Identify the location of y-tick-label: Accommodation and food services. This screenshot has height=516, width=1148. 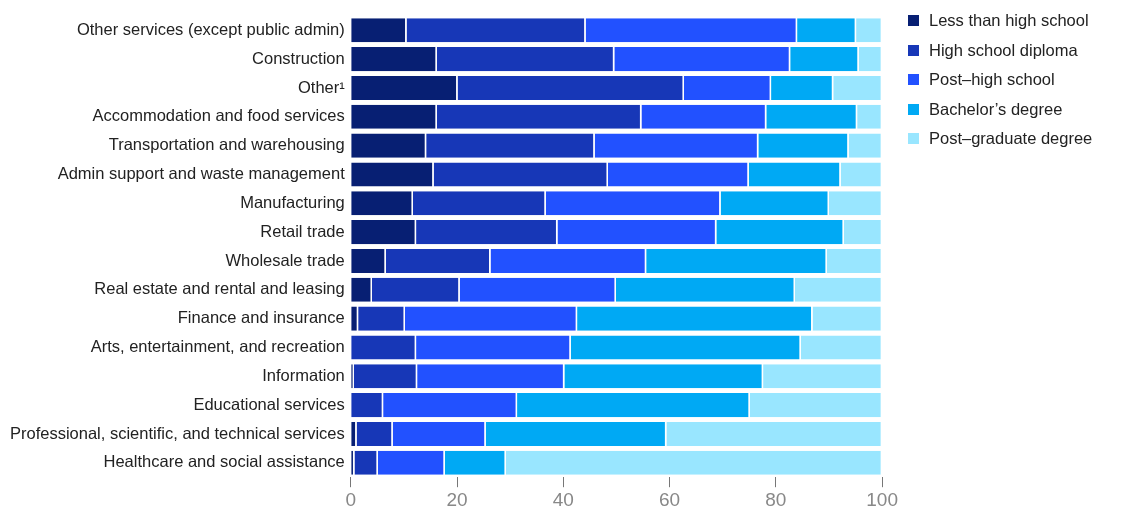
(218, 115).